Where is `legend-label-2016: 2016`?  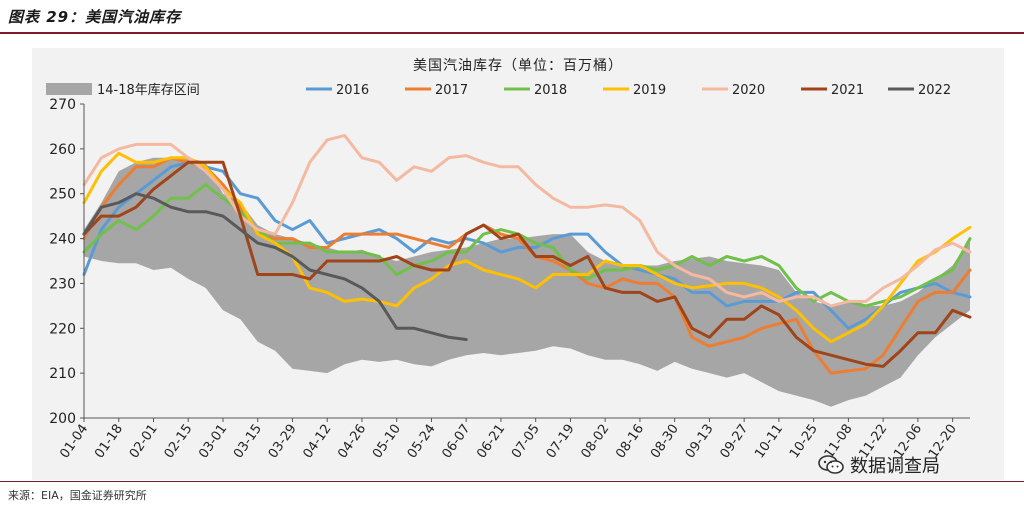 legend-label-2016: 2016 is located at coordinates (352, 90).